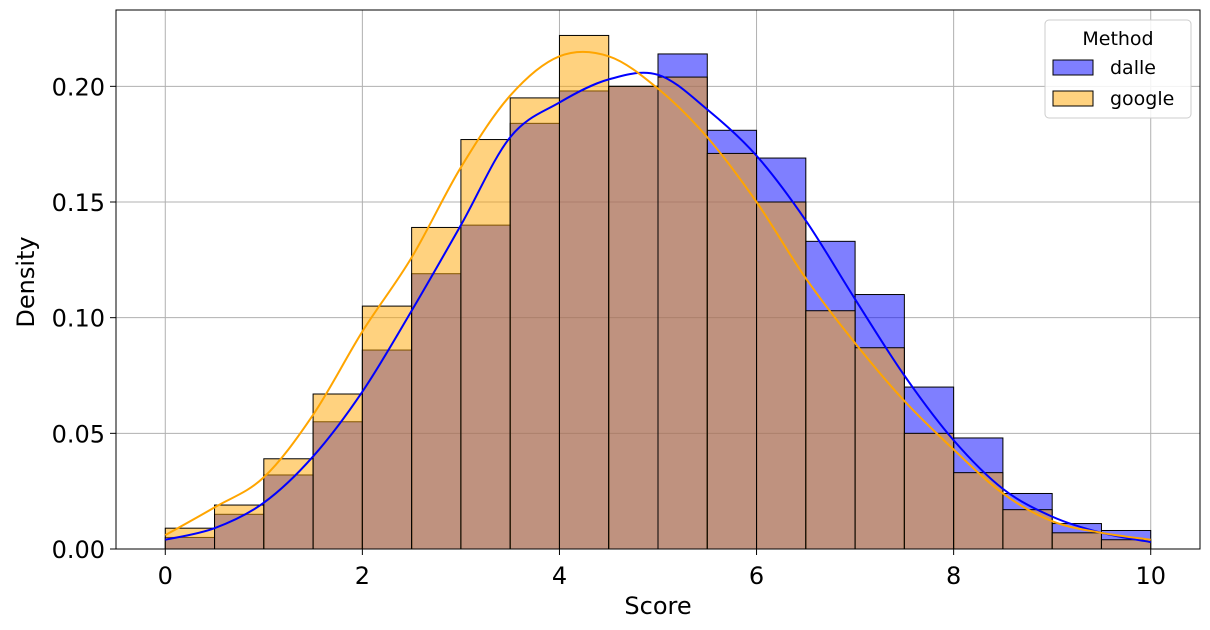 This screenshot has height=630, width=1210. Describe the element at coordinates (78, 87) in the screenshot. I see `y-tick-label-4: 0.20` at that location.